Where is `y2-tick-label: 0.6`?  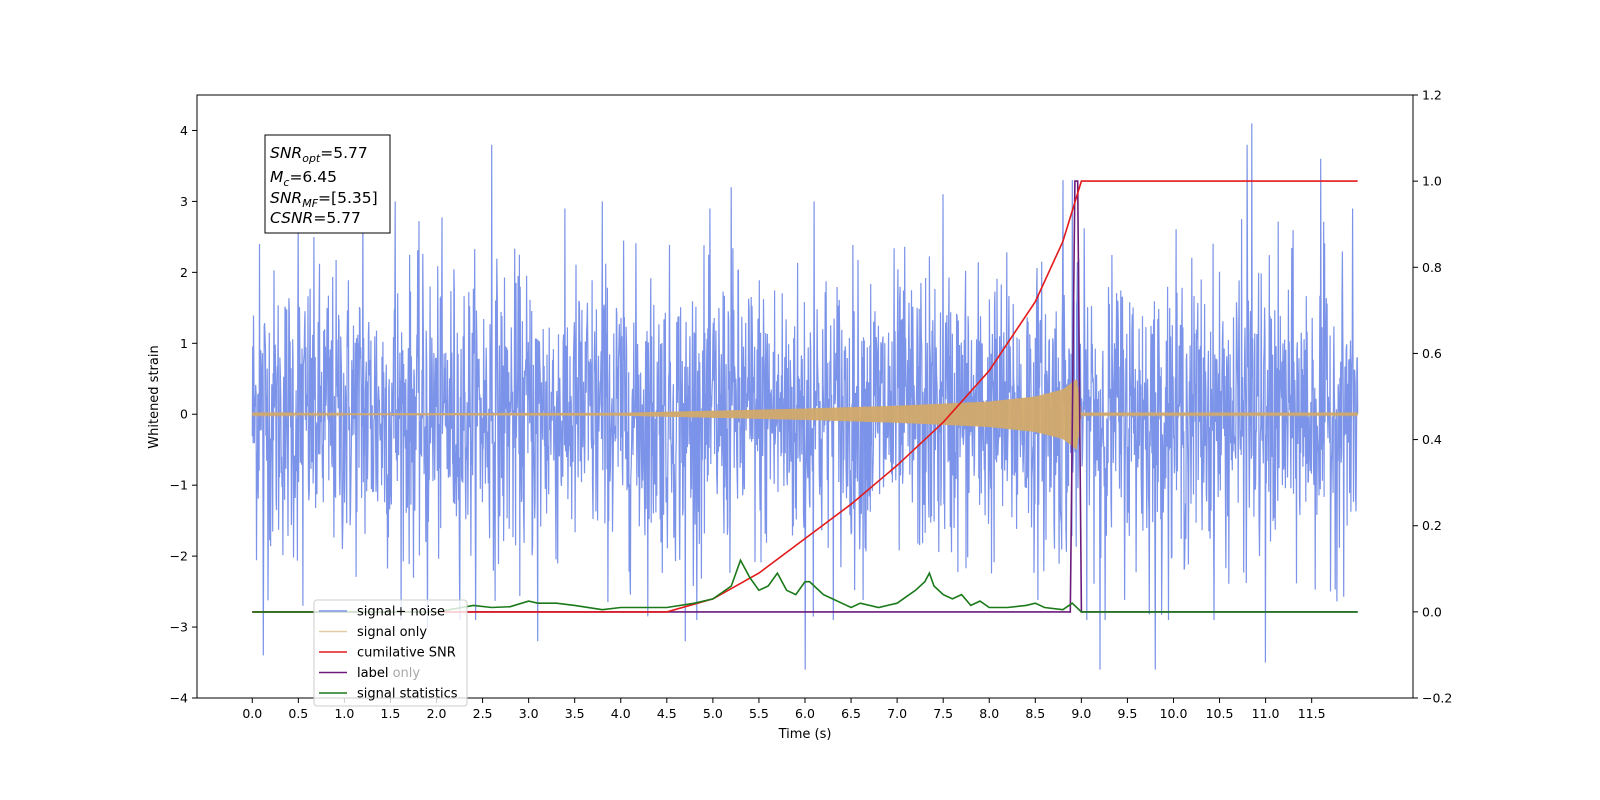 y2-tick-label: 0.6 is located at coordinates (1432, 353).